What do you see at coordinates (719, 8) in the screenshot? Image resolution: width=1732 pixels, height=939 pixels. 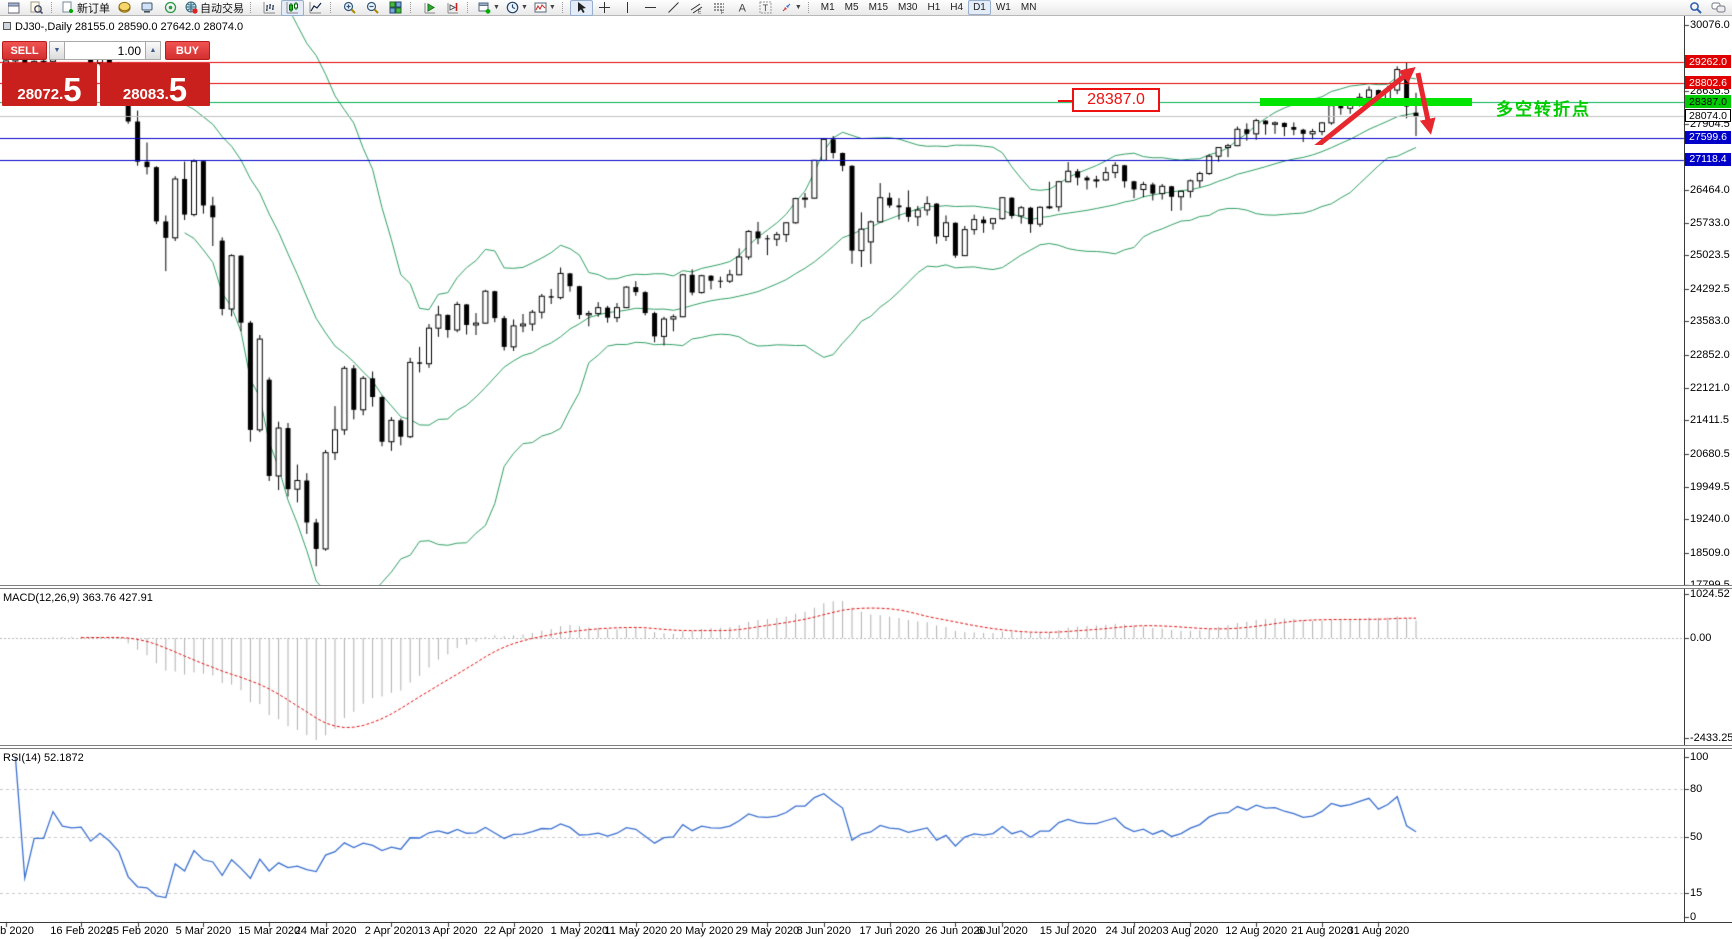 I see `fibonacci-button: F` at bounding box center [719, 8].